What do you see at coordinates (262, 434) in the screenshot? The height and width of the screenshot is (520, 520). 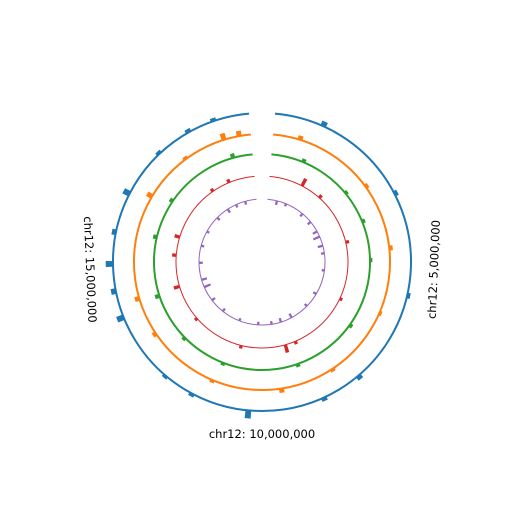 I see `tick-label-10mb: chr12: 10,000,000` at bounding box center [262, 434].